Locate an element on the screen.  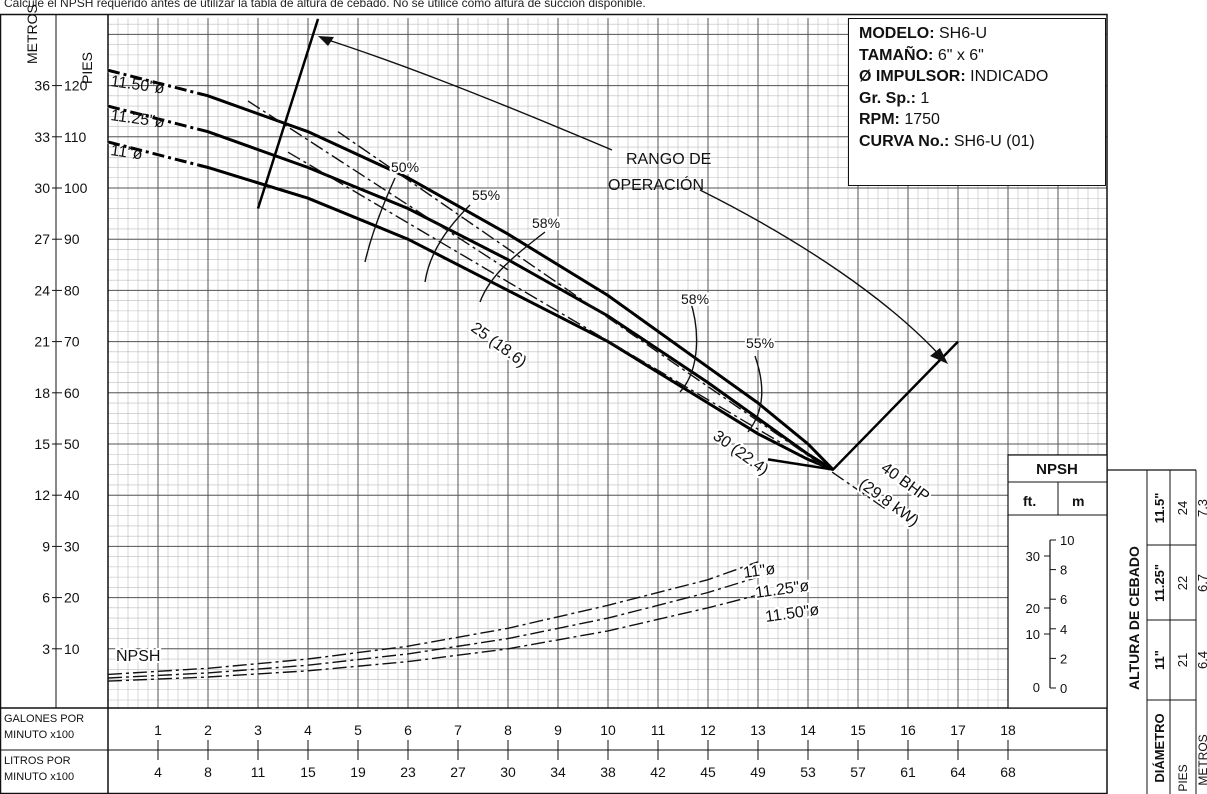
npsh-scale-m-tick: 4 is located at coordinates (1063, 629).